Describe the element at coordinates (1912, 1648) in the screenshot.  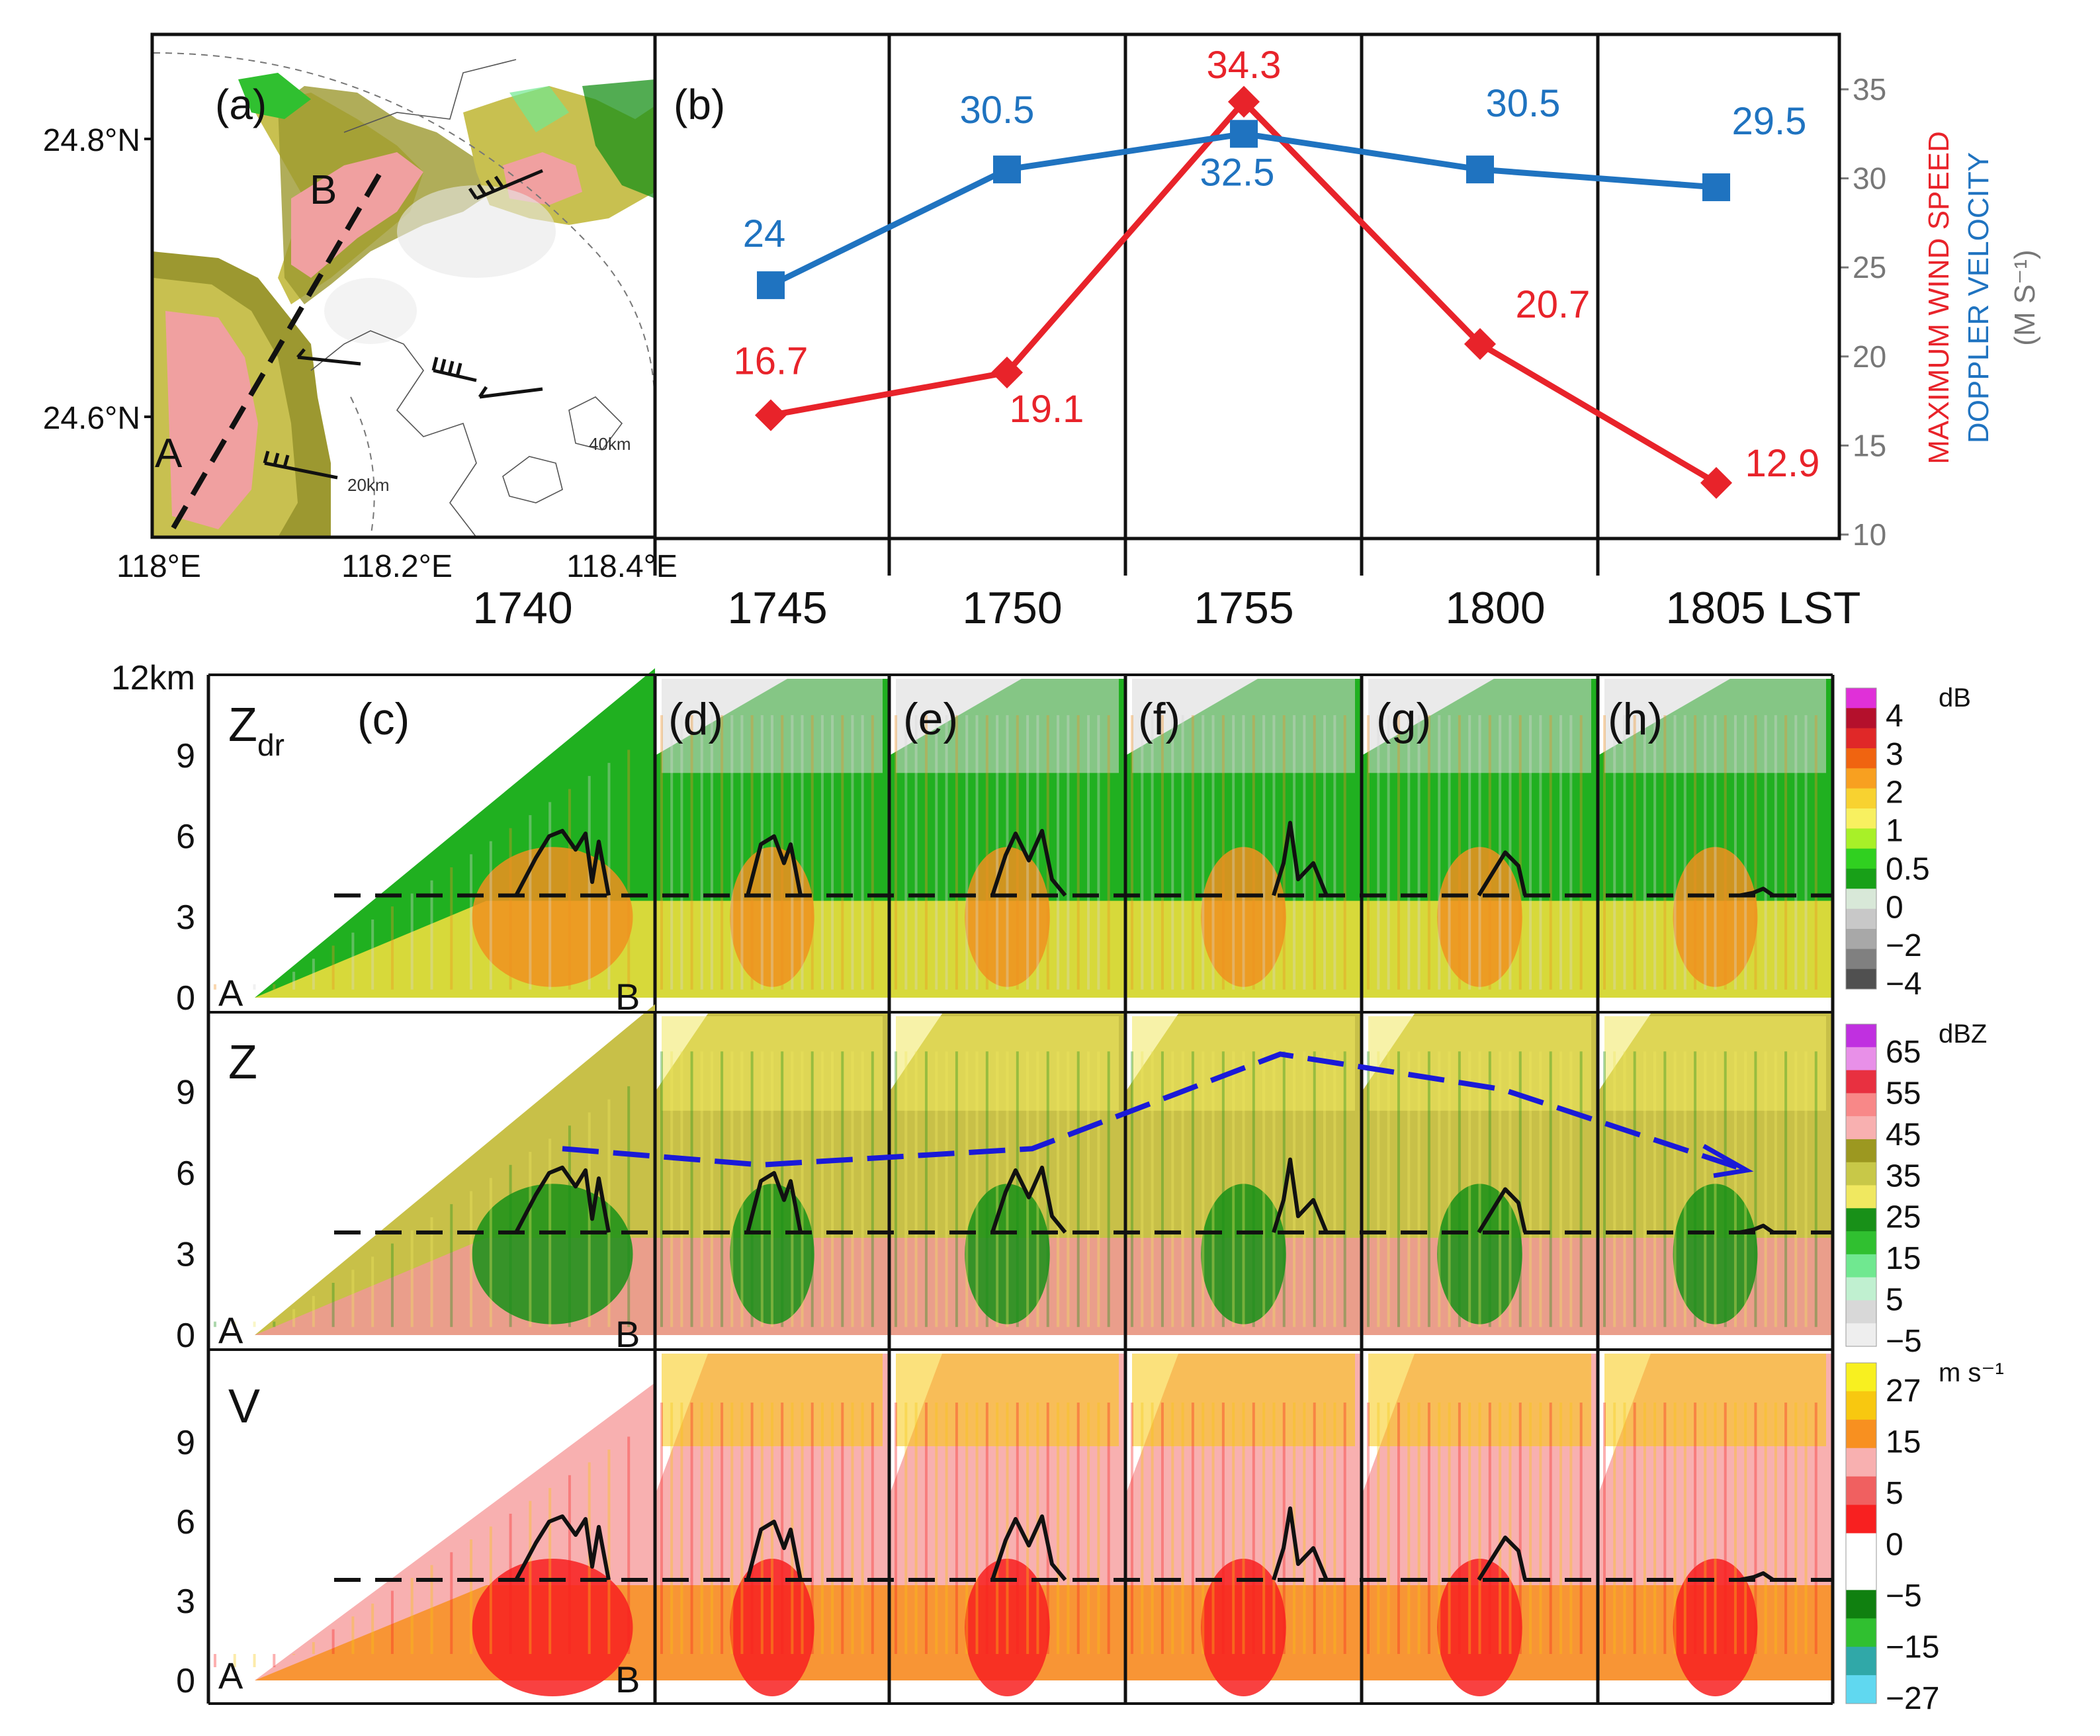
I see `colorbar-label: −15` at that location.